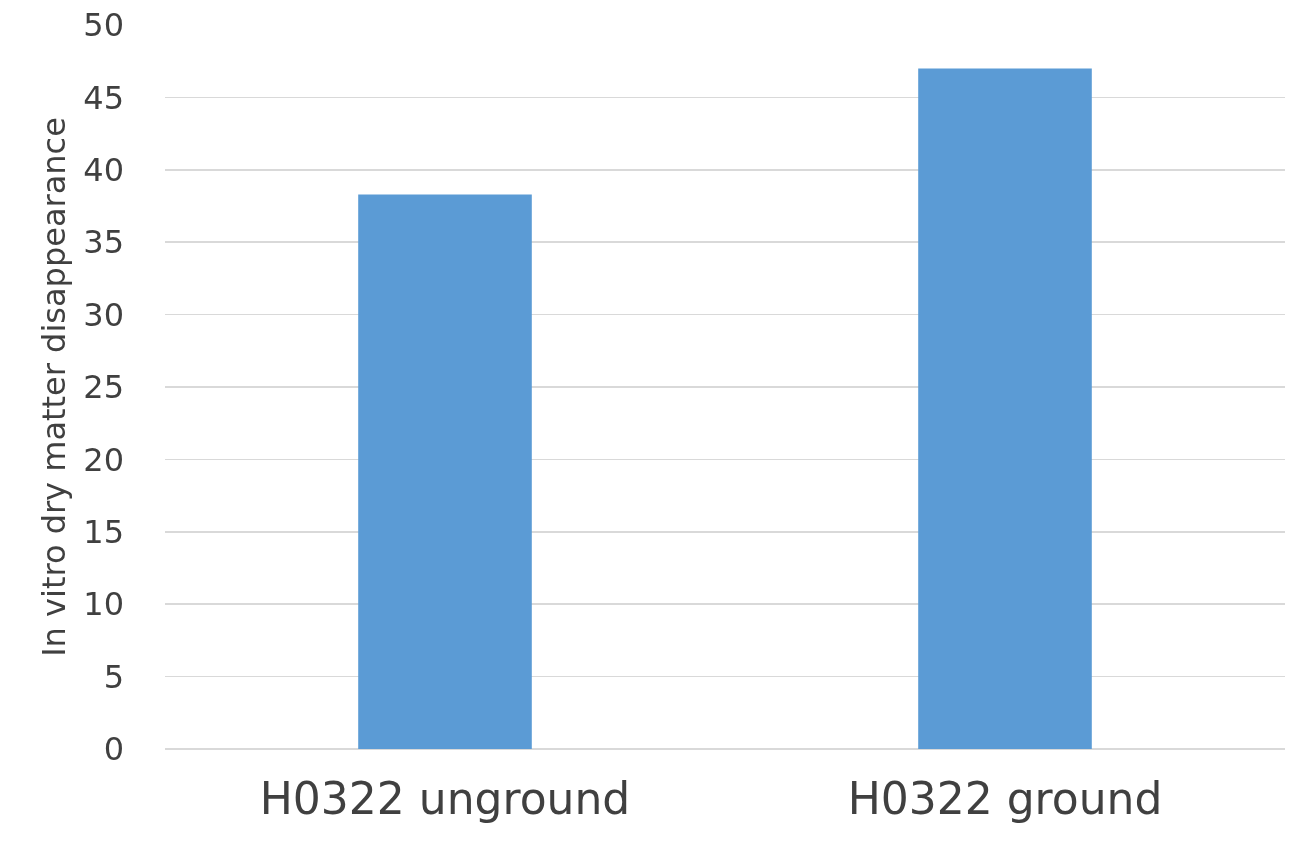  What do you see at coordinates (103, 242) in the screenshot?
I see `y-tick-label: 35` at bounding box center [103, 242].